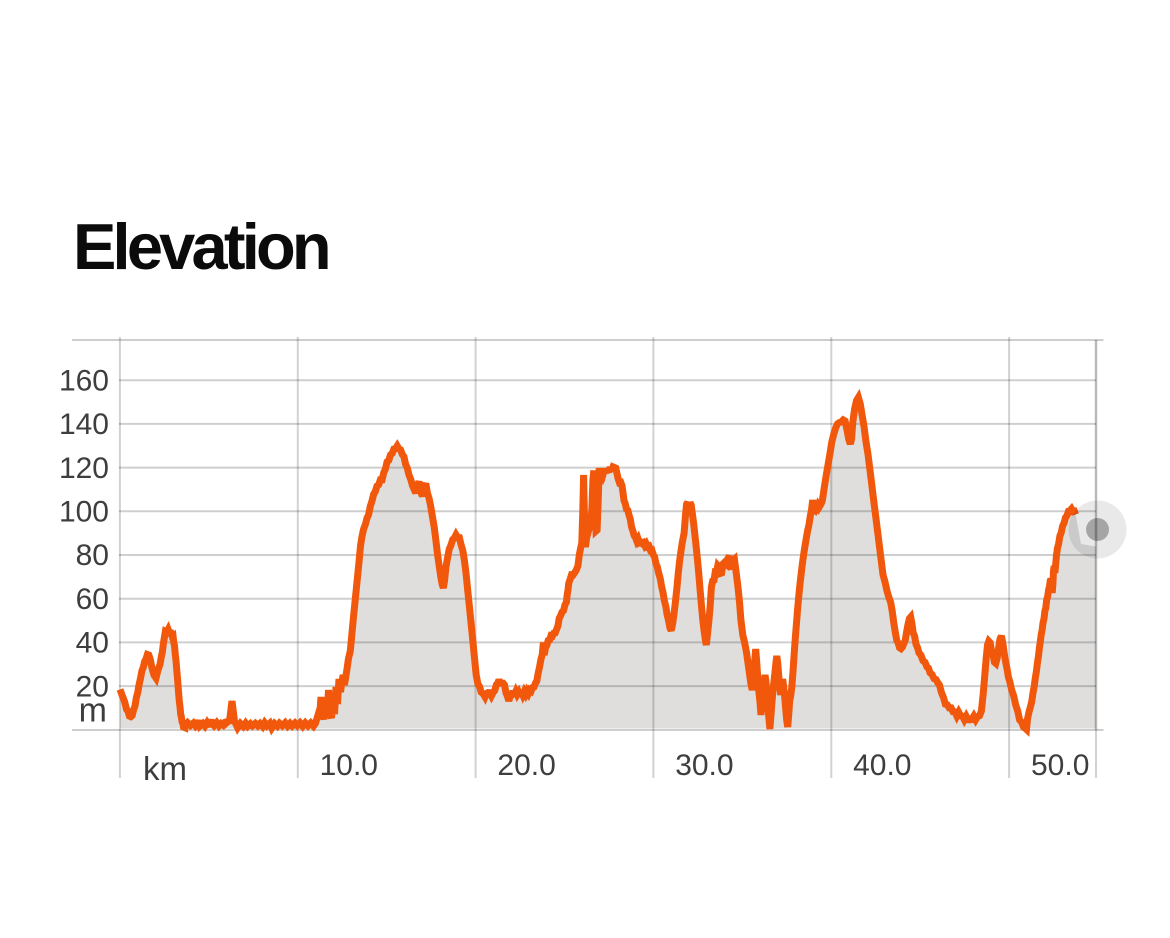 The width and height of the screenshot is (1170, 938). What do you see at coordinates (349, 765) in the screenshot?
I see `svg-text: 10.0` at bounding box center [349, 765].